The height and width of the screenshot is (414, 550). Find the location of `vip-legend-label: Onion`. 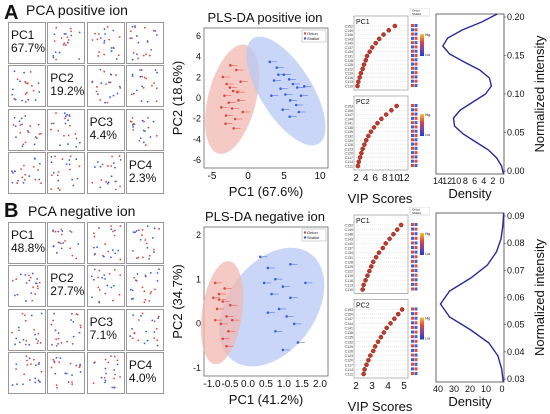

vip-legend-label: Onion is located at coordinates (416, 210).